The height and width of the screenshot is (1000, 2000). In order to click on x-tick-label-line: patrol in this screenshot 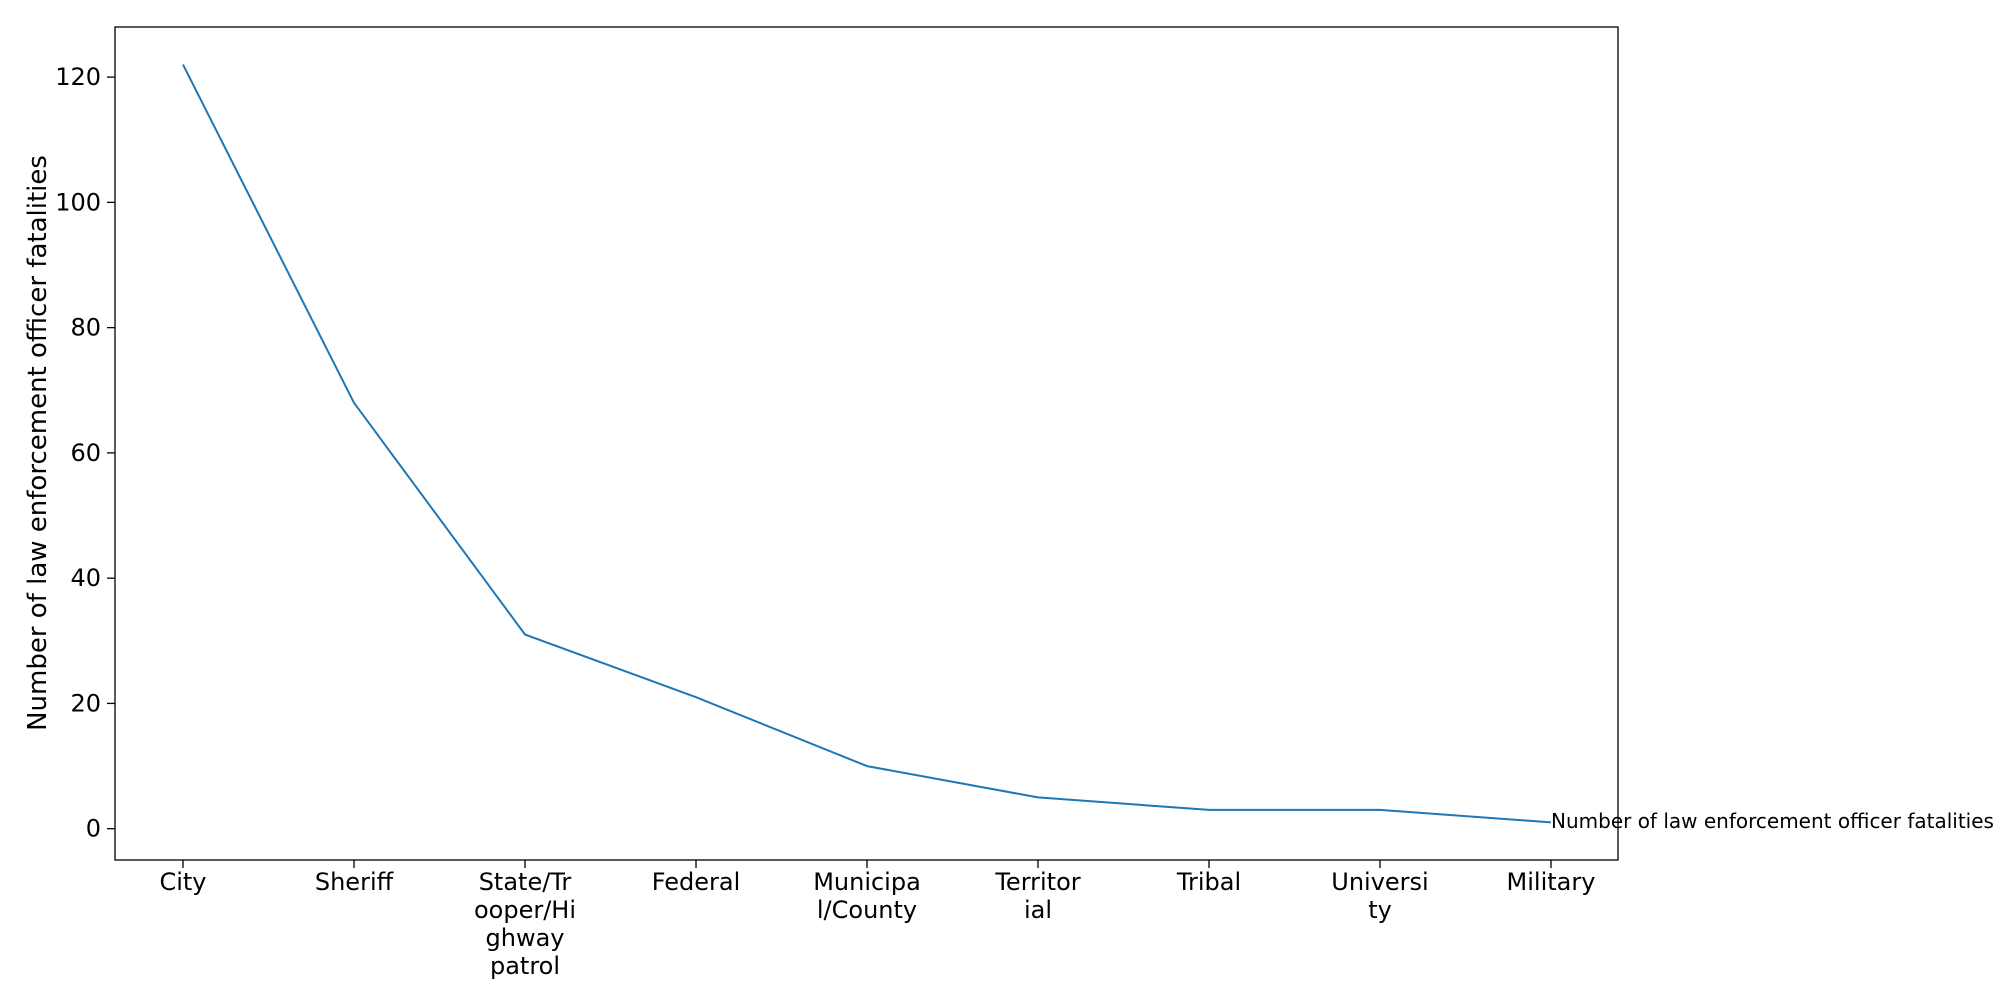, I will do `click(525, 966)`.